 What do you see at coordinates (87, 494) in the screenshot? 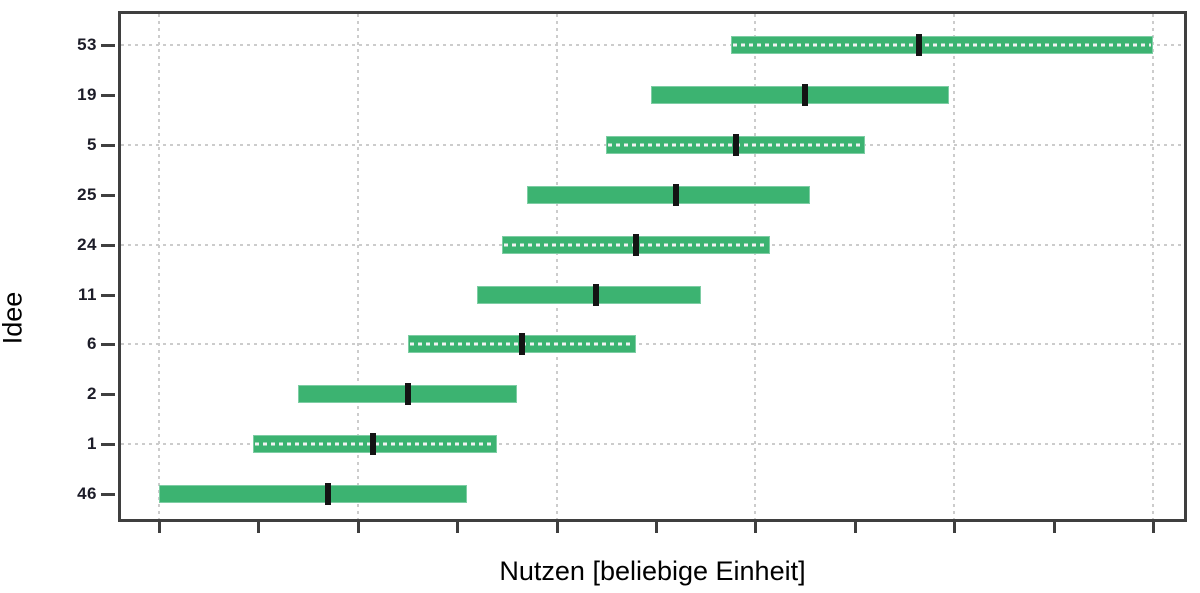
I see `y-axis-label: 46` at bounding box center [87, 494].